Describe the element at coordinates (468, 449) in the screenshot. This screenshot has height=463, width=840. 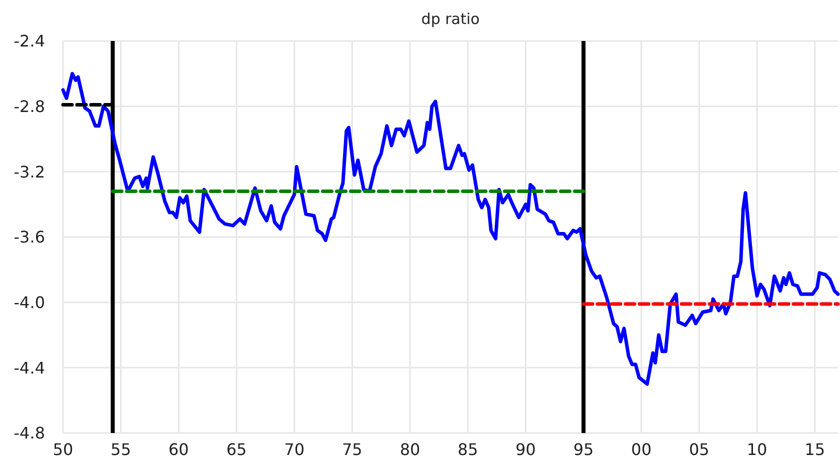
I see `x-tick-label: 85` at that location.